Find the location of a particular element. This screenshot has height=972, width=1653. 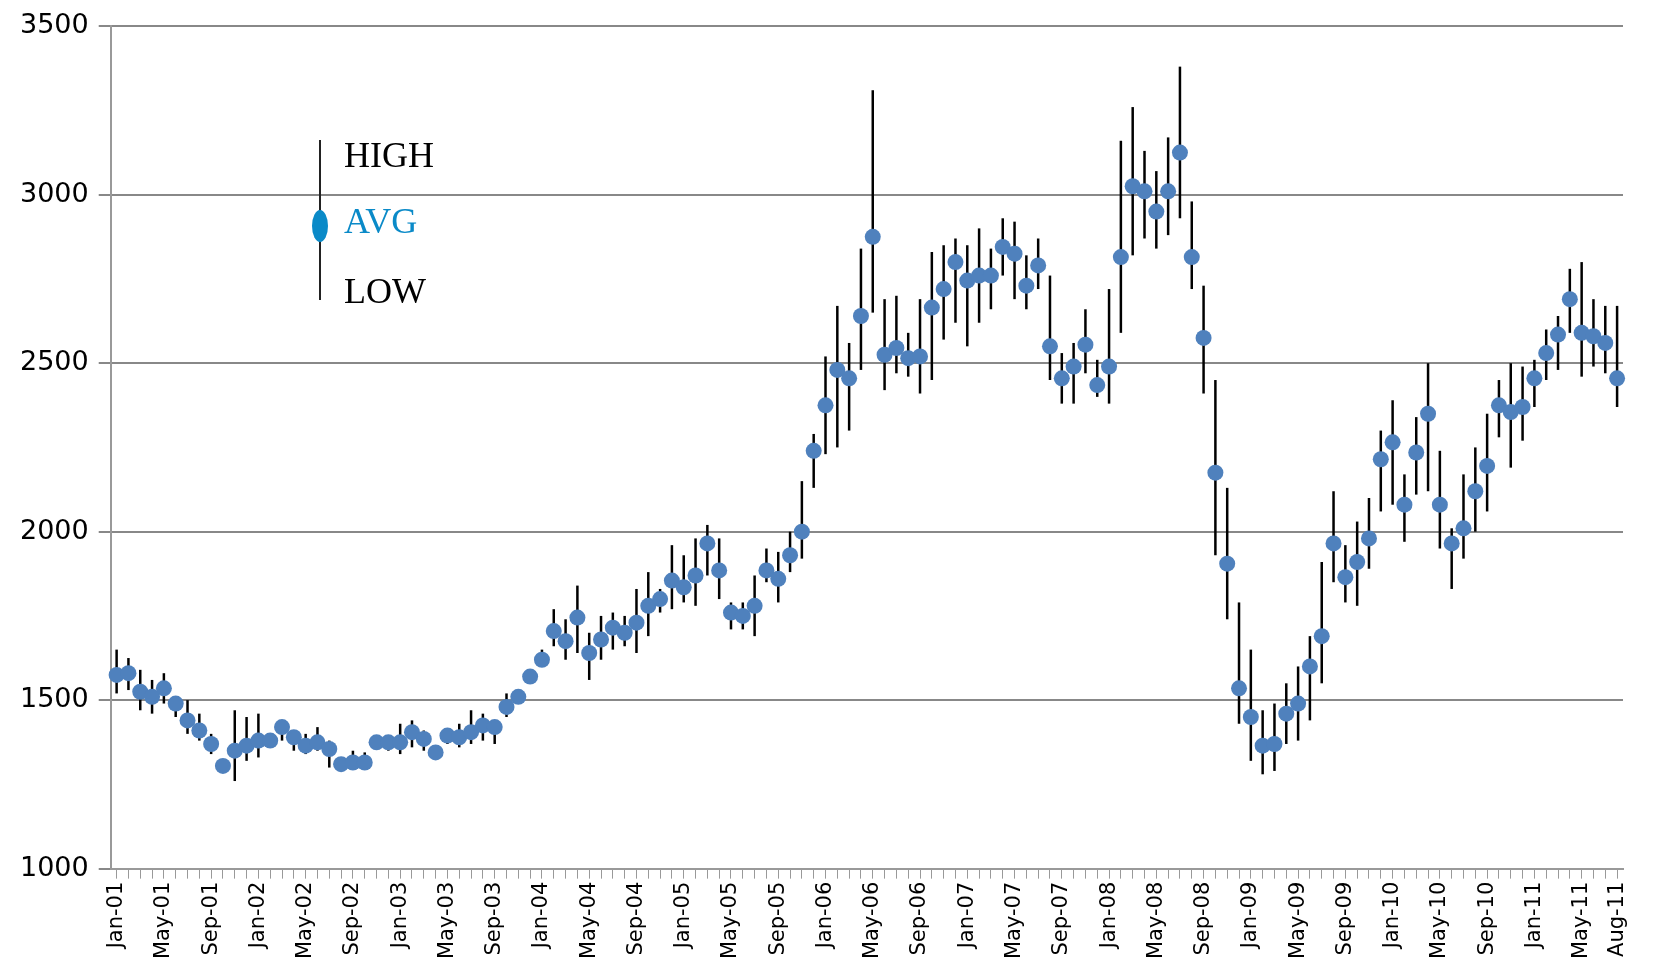

x-tick-label: Sep-10 is located at coordinates (1485, 918).